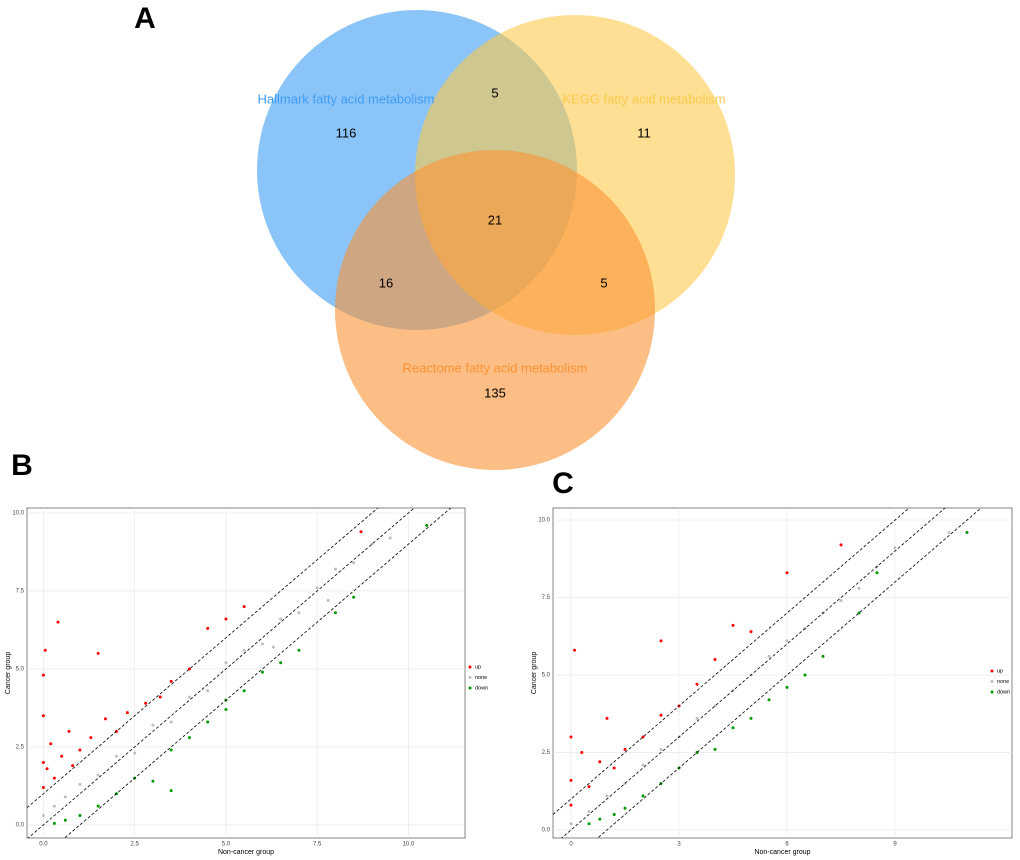 The height and width of the screenshot is (860, 1020). What do you see at coordinates (546, 598) in the screenshot?
I see `y-tick-label: 7.5` at bounding box center [546, 598].